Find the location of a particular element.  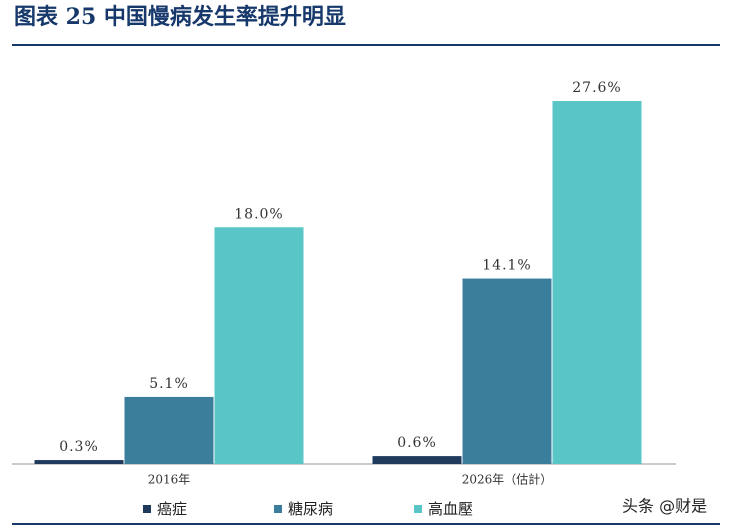

value-label: 0.6% is located at coordinates (417, 443).